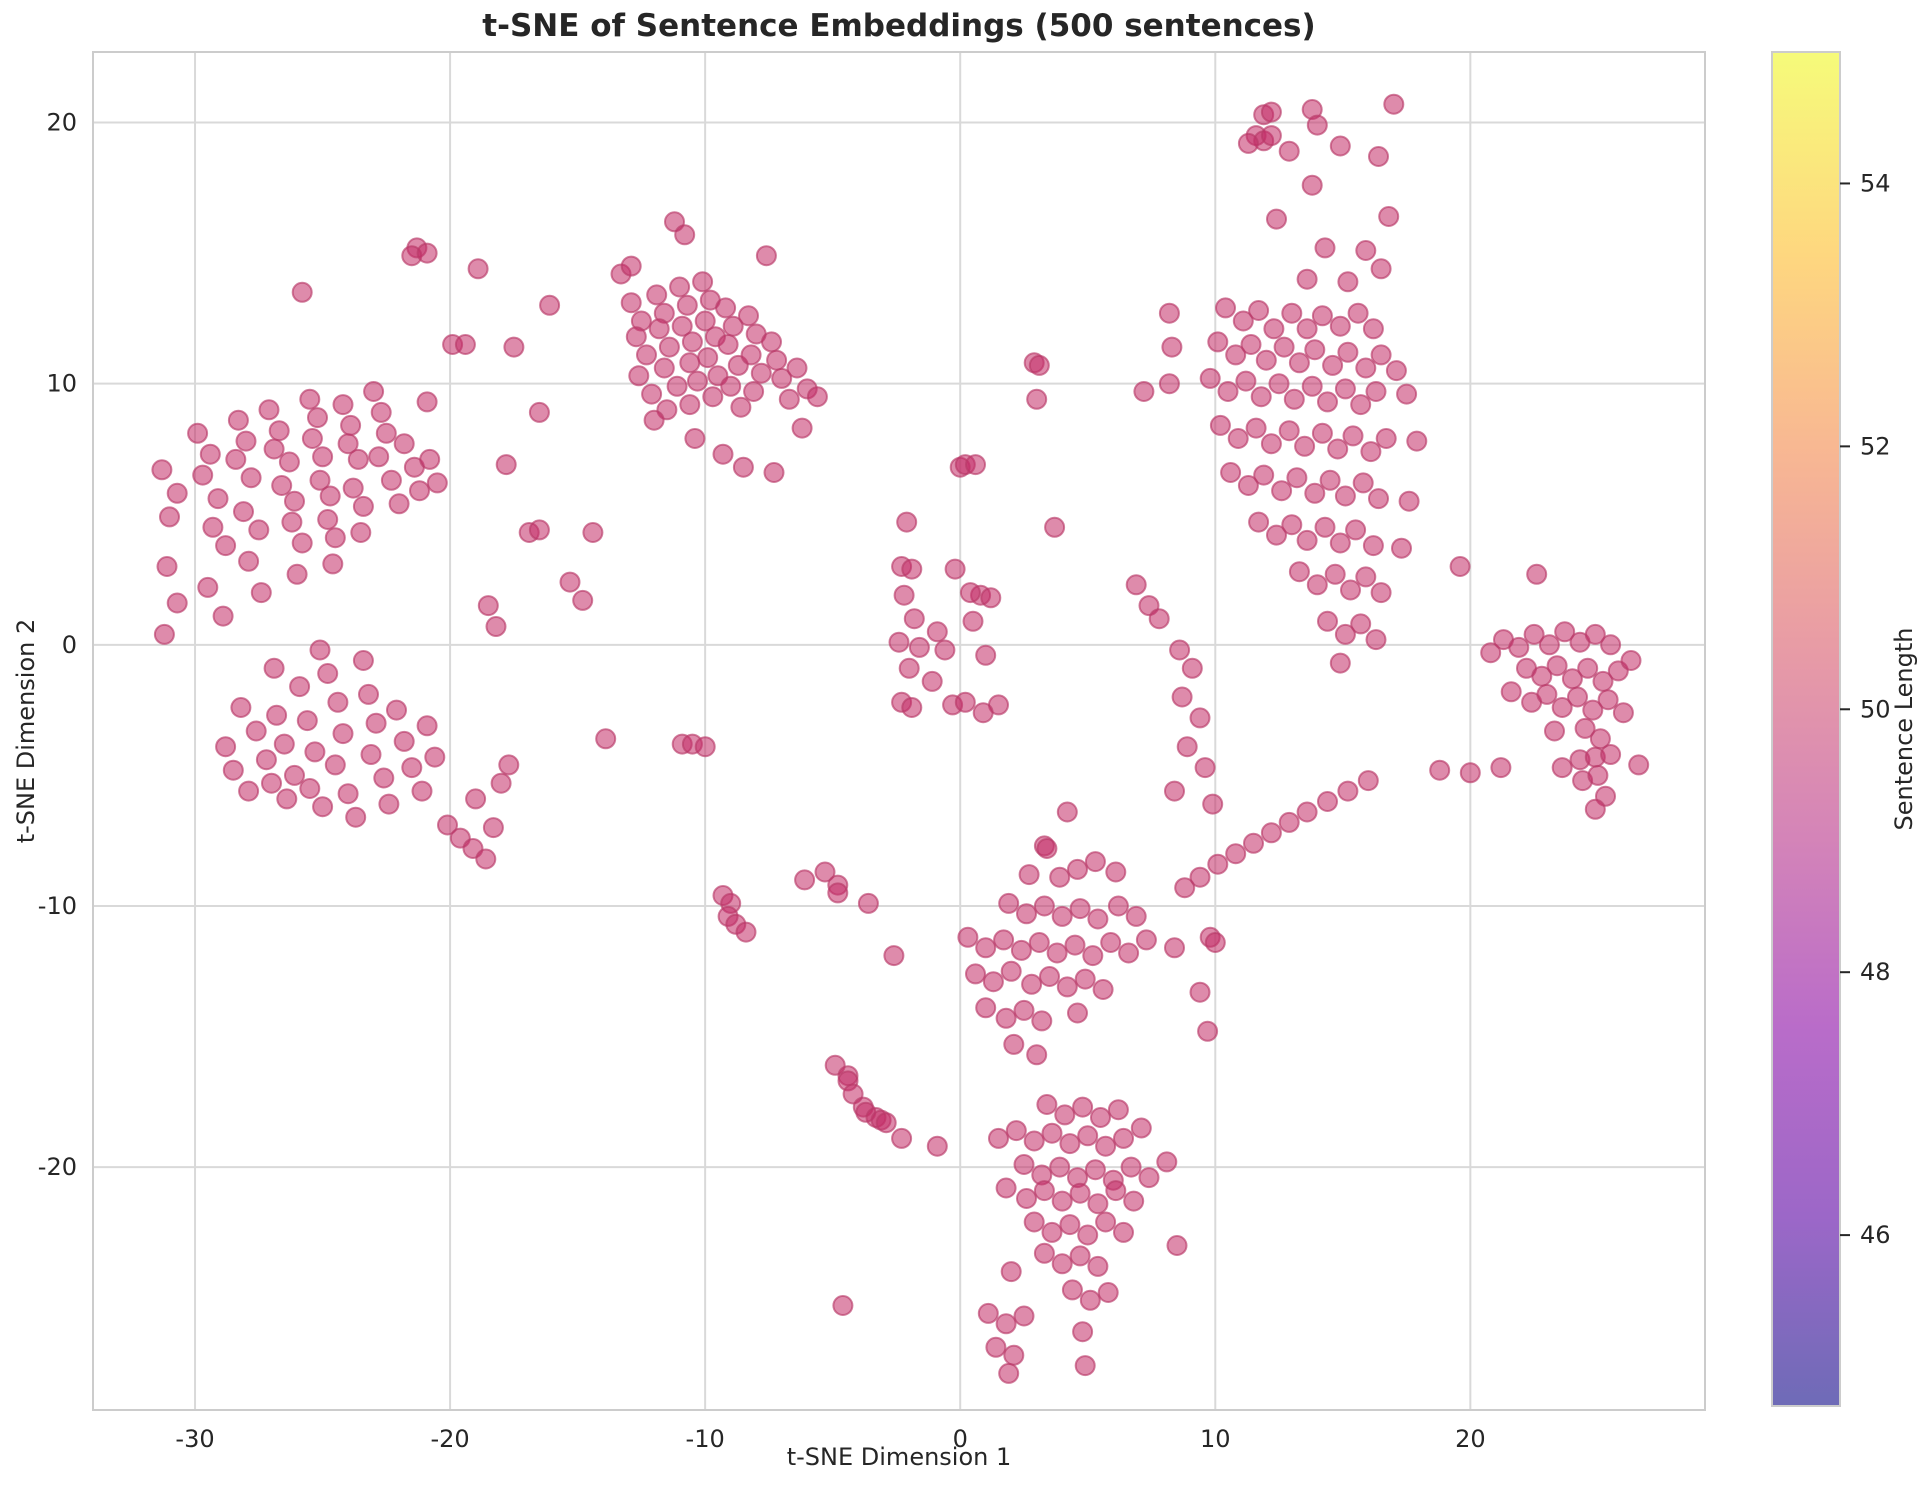  What do you see at coordinates (57, 1167) in the screenshot?
I see `y-tick-label: -20` at bounding box center [57, 1167].